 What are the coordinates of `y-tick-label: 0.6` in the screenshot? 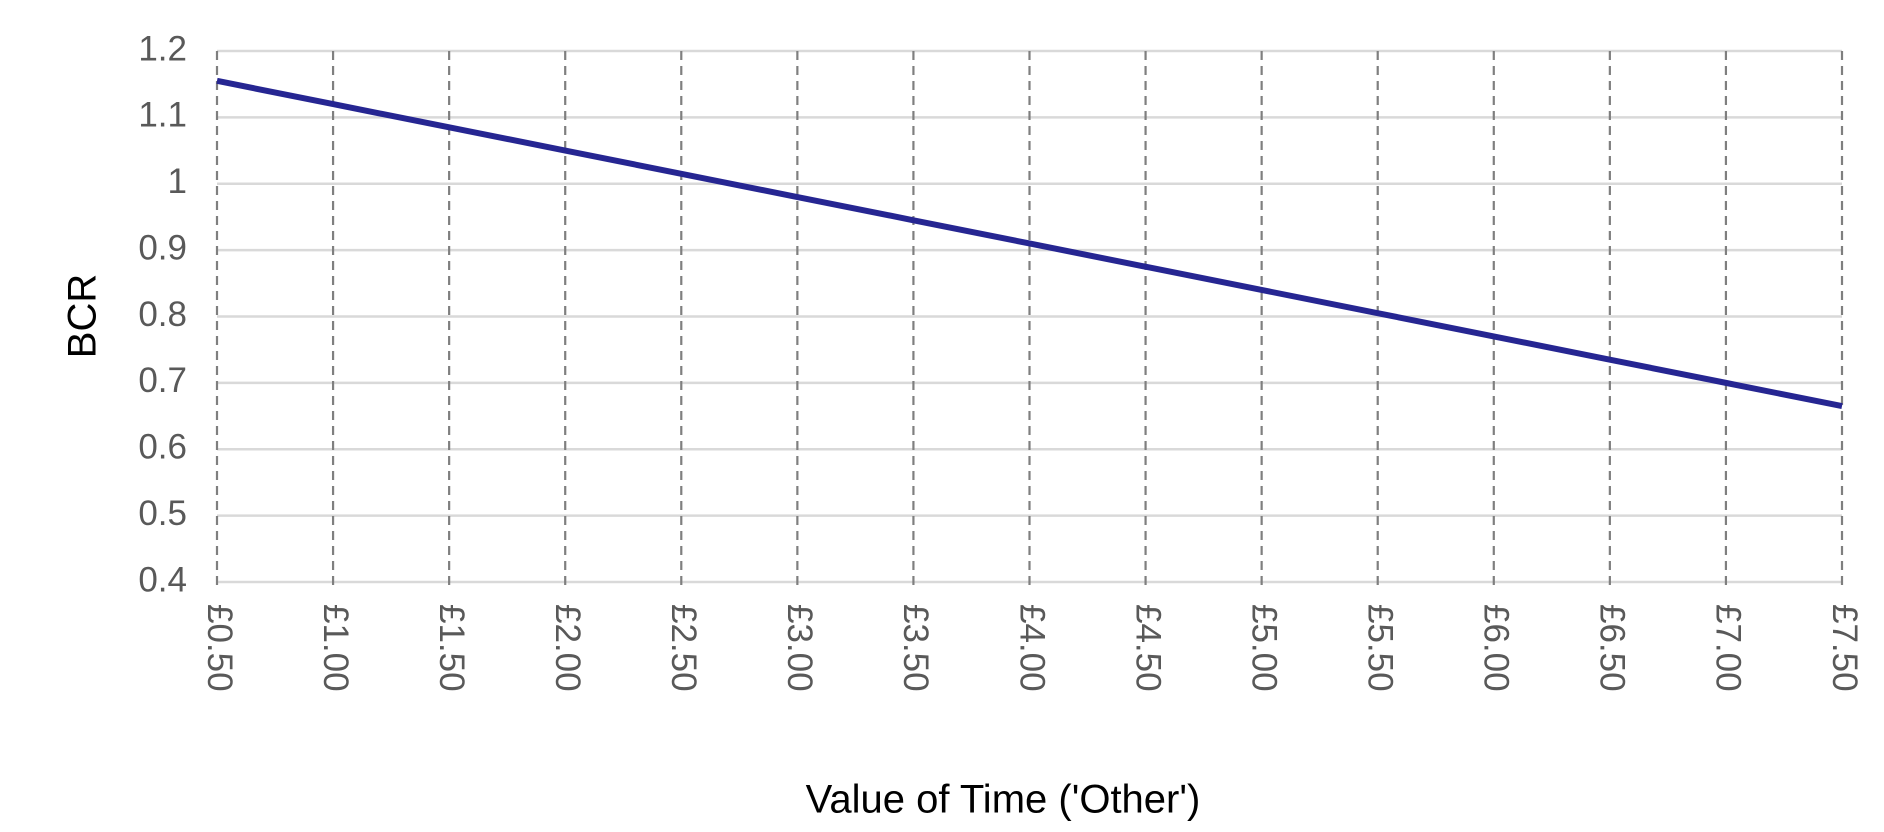 It's located at (162, 447).